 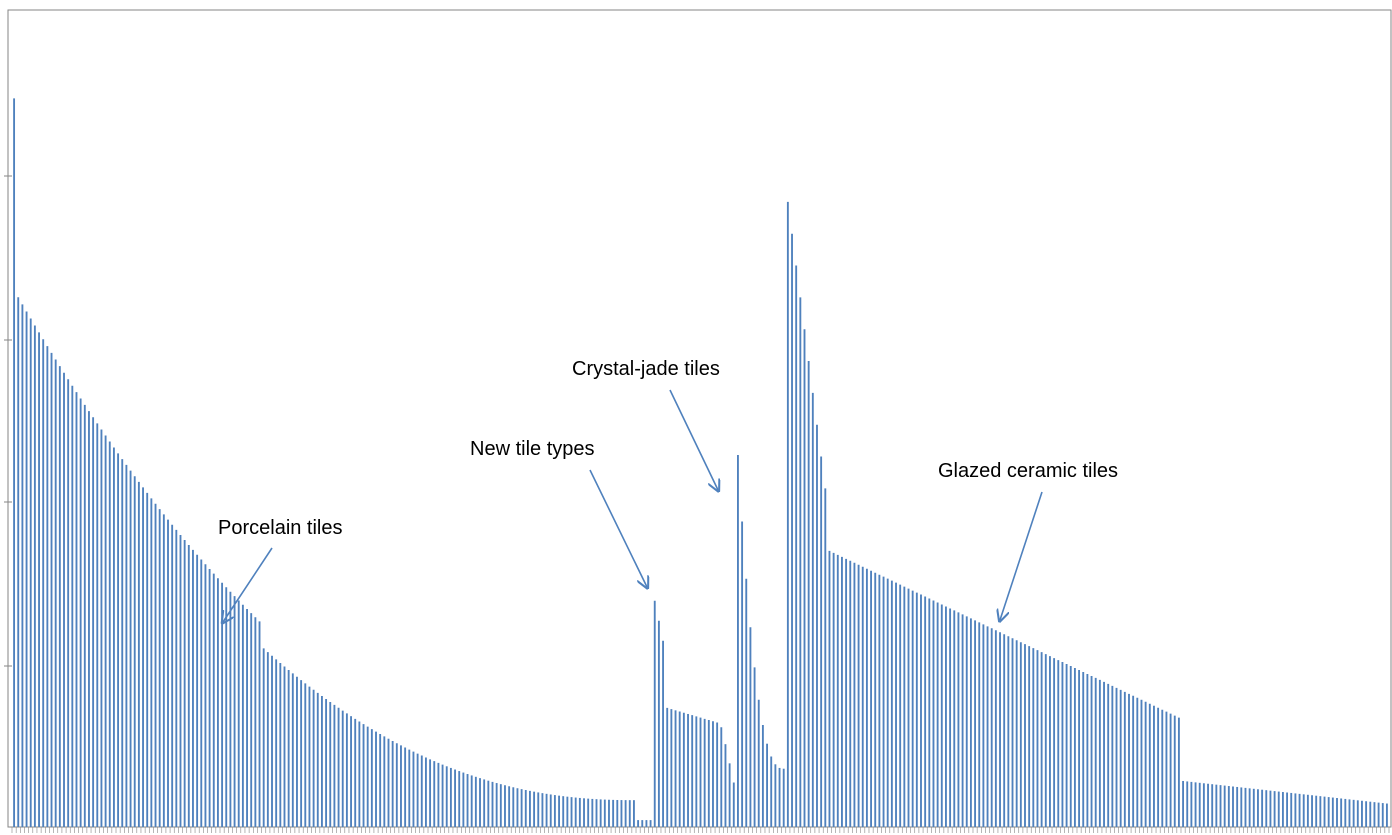 What do you see at coordinates (693, 439) in the screenshot?
I see `annotation-arrow-crystal` at bounding box center [693, 439].